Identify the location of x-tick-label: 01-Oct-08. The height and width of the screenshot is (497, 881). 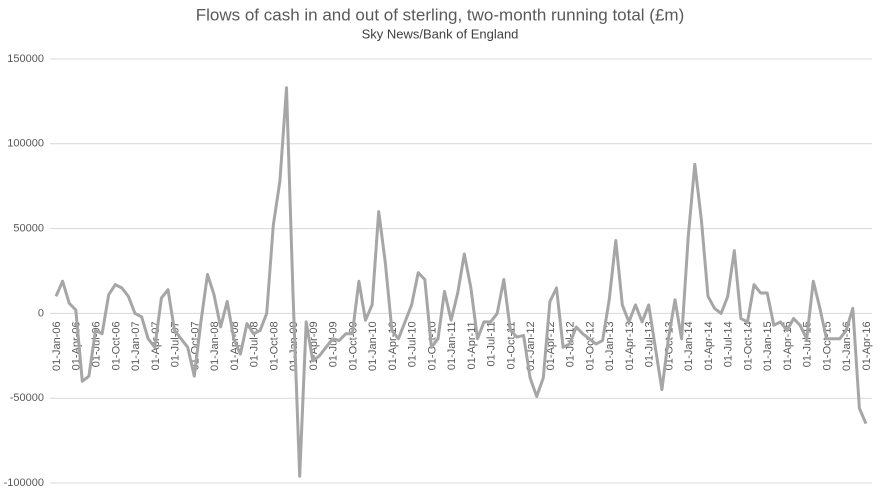
(274, 345).